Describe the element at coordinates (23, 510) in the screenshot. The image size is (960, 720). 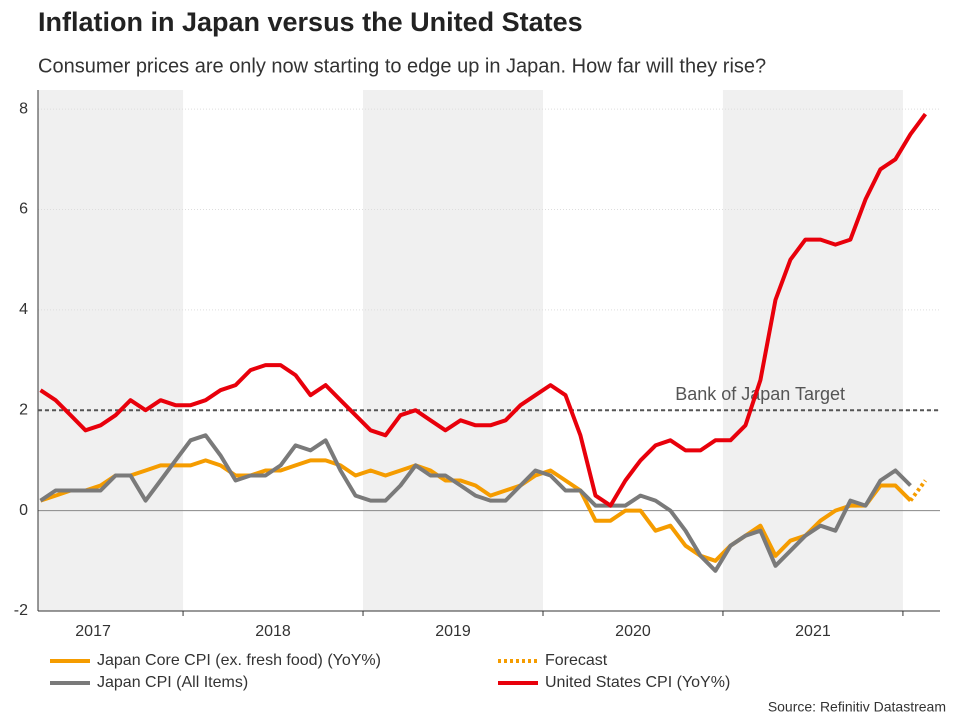
I see `y-tick-label: 0` at that location.